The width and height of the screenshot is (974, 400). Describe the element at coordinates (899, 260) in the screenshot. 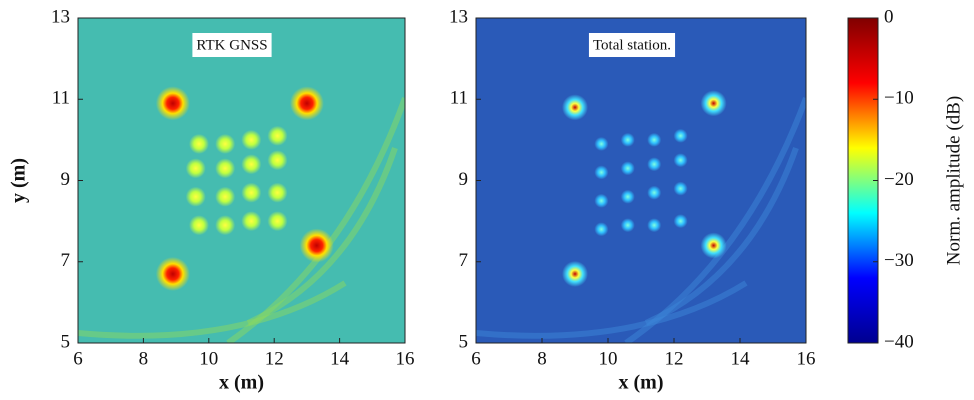

I see `colorbar-tick-label: −30` at that location.